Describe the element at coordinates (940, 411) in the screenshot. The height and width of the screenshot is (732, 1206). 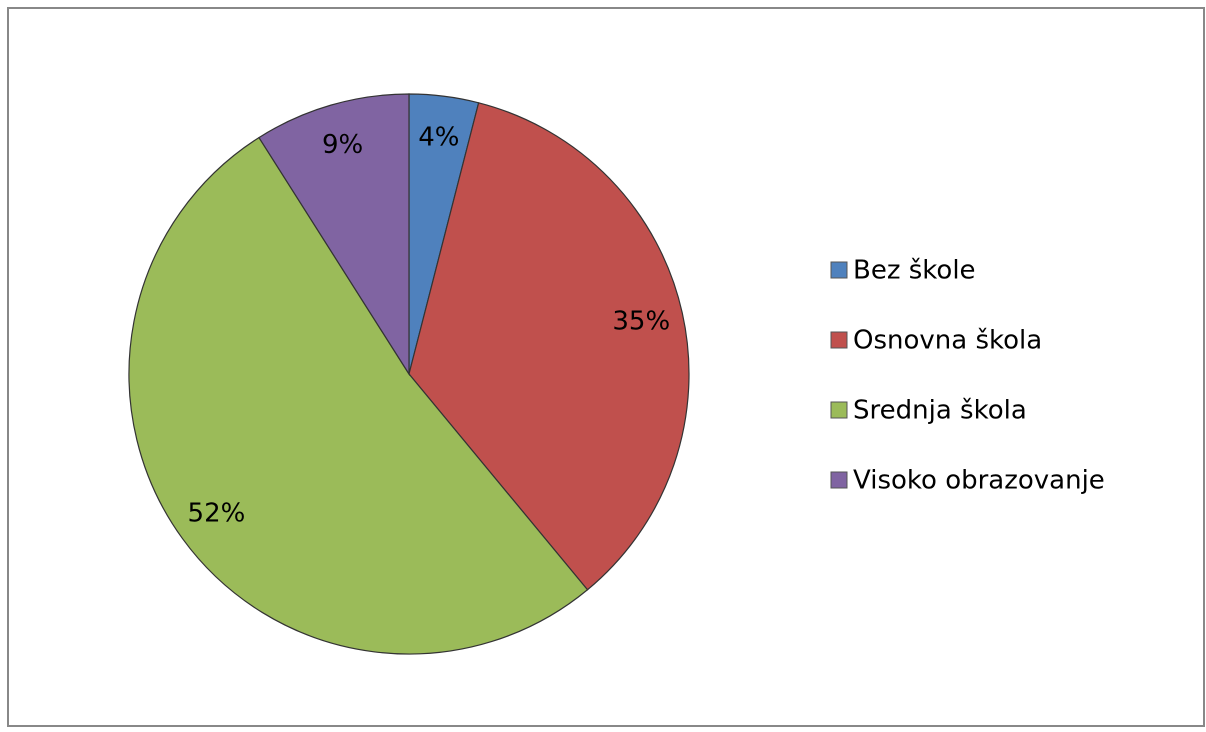
I see `legend-label: Srednja škola` at that location.